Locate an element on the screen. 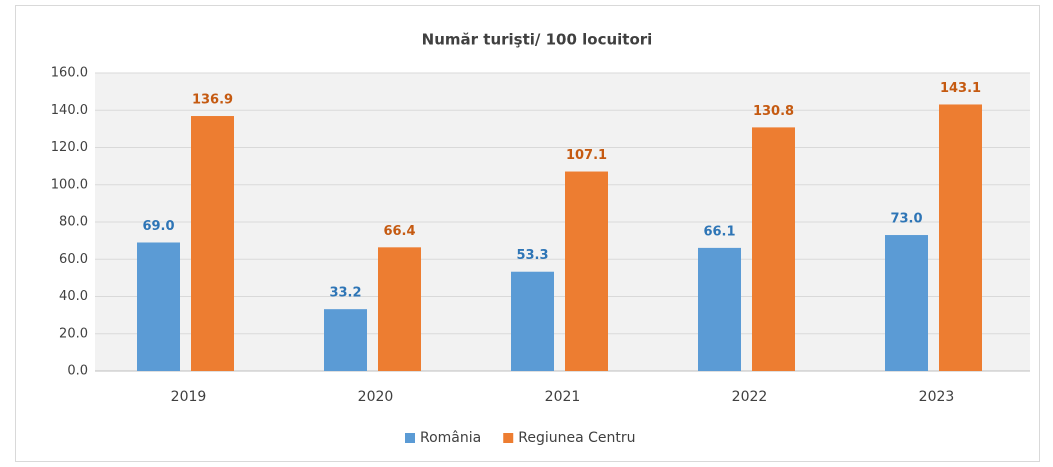  y-tick-label: 0.0 is located at coordinates (77, 371).